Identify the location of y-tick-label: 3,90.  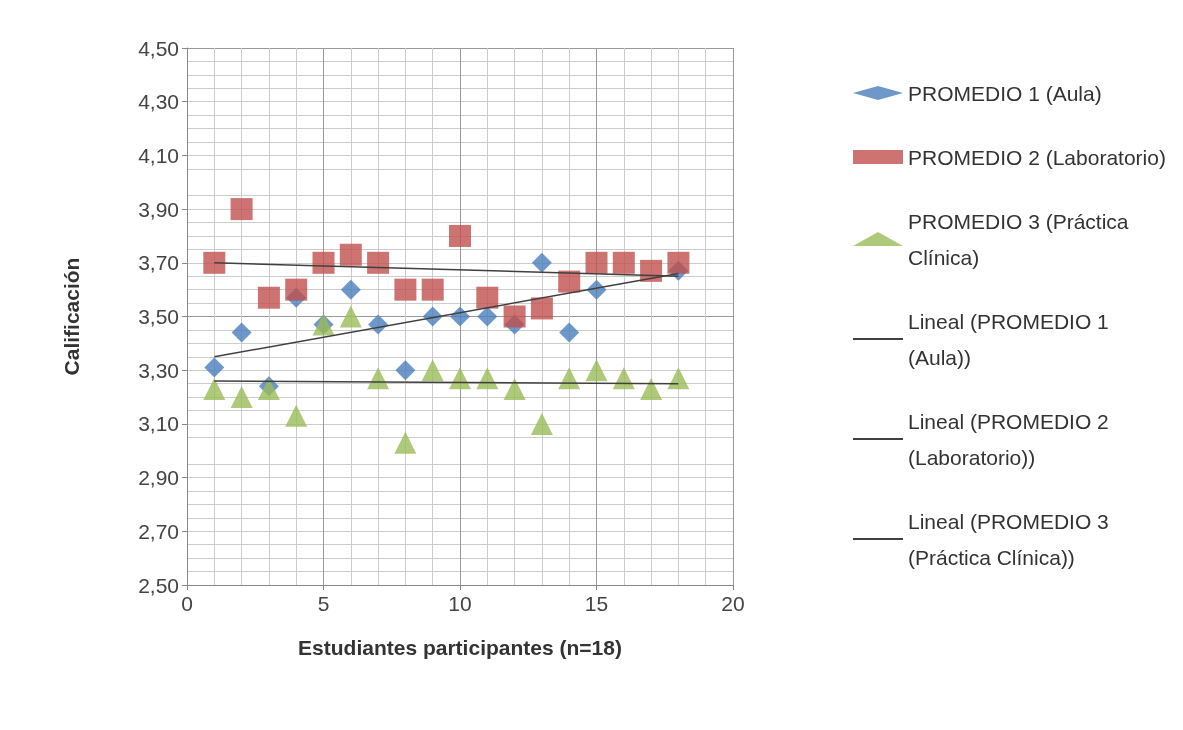
(158, 209).